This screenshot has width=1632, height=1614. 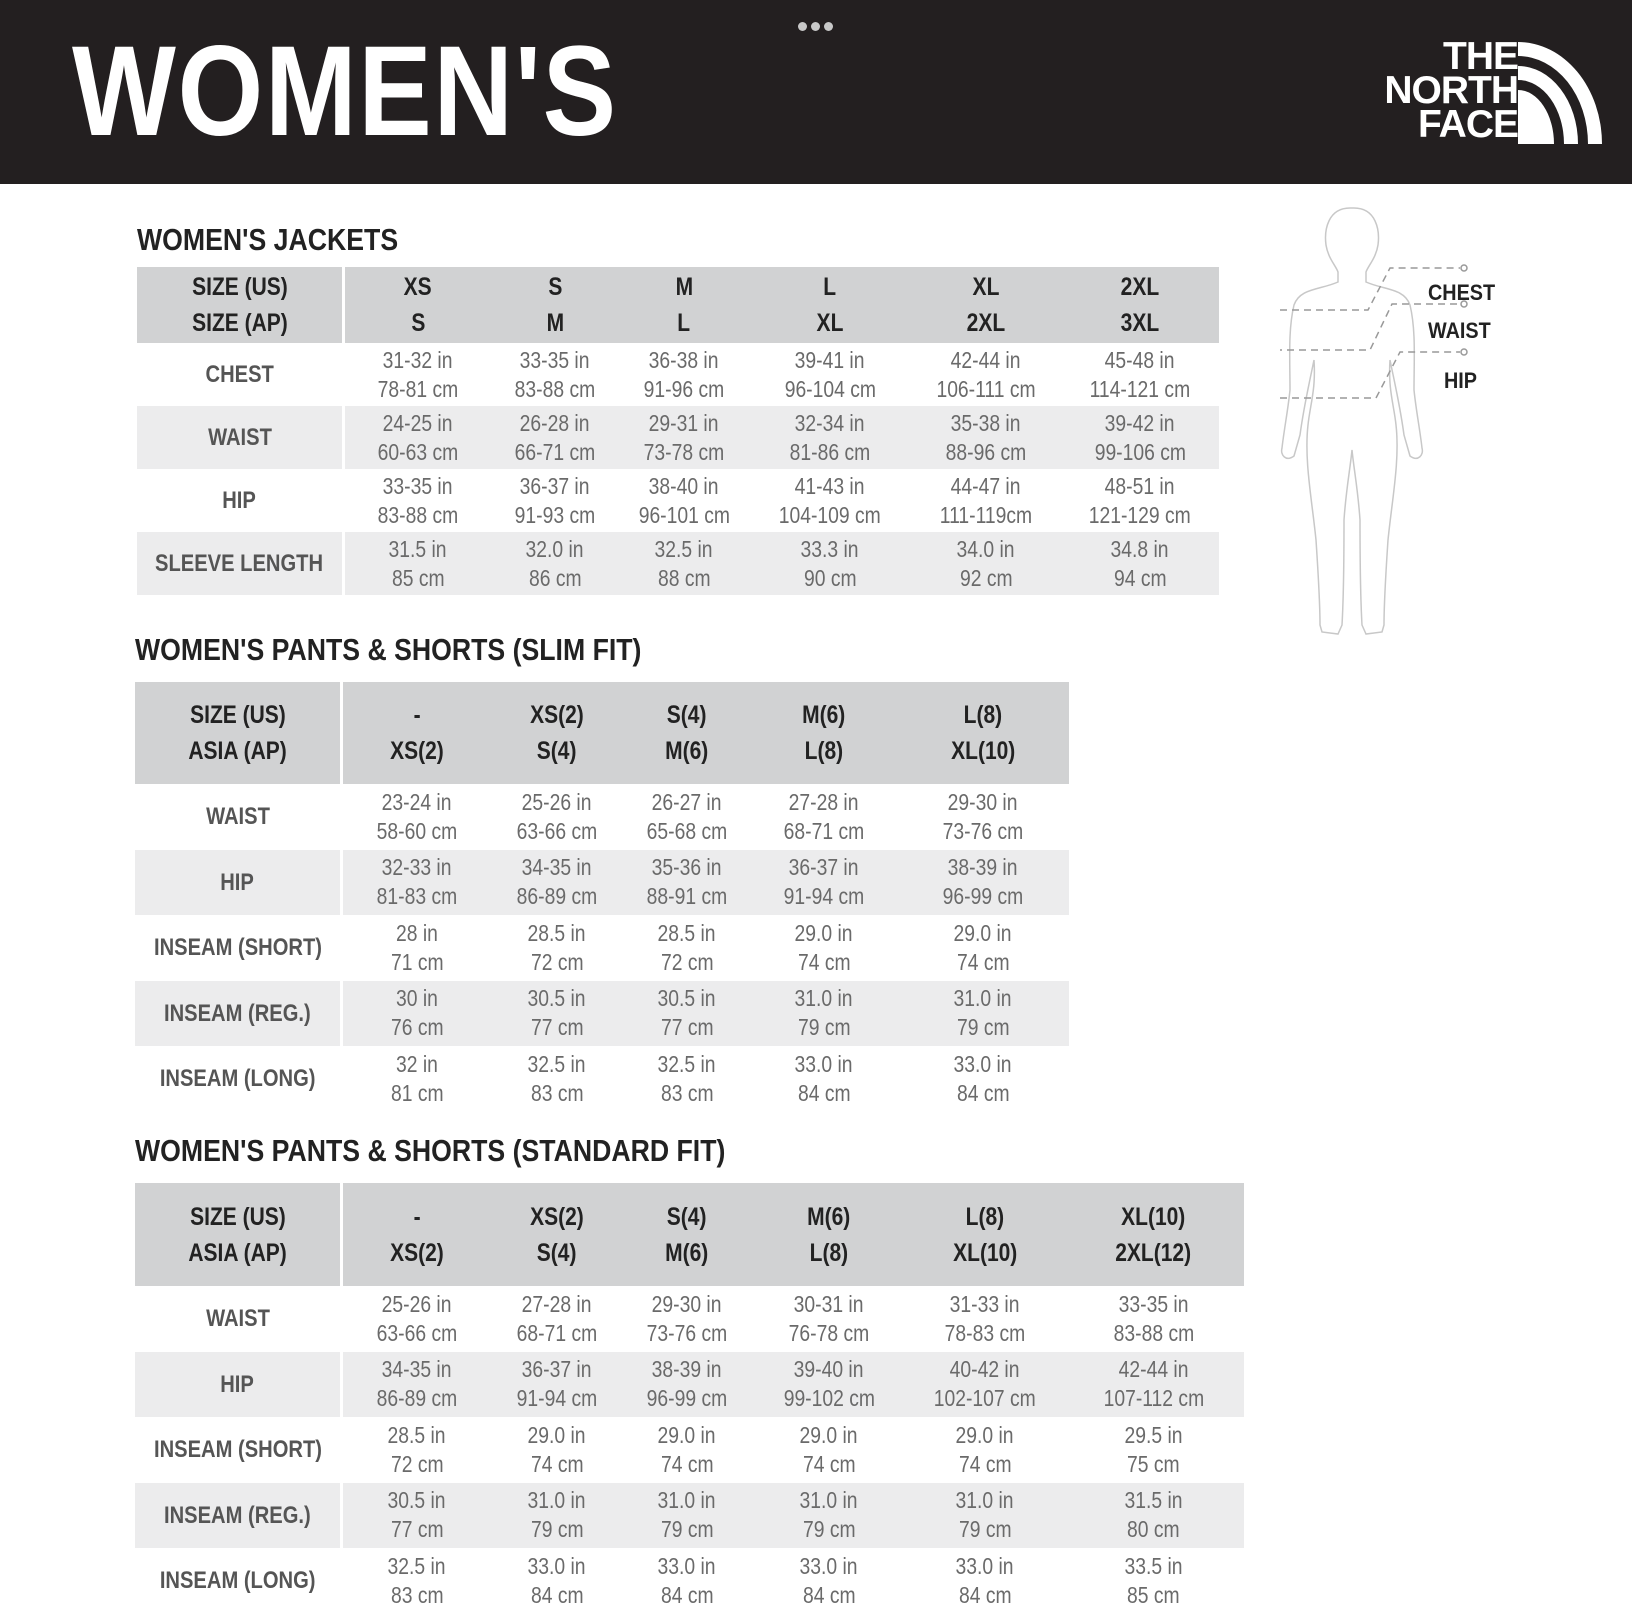 What do you see at coordinates (418, 359) in the screenshot?
I see `measurement-value: 31-32 in` at bounding box center [418, 359].